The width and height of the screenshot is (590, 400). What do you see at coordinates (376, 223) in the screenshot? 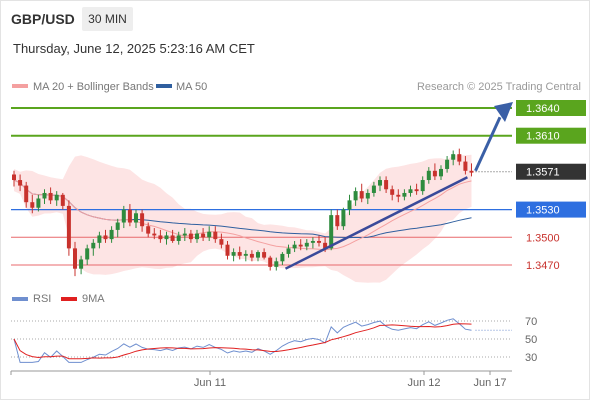
I see `support-trend-line` at bounding box center [376, 223].